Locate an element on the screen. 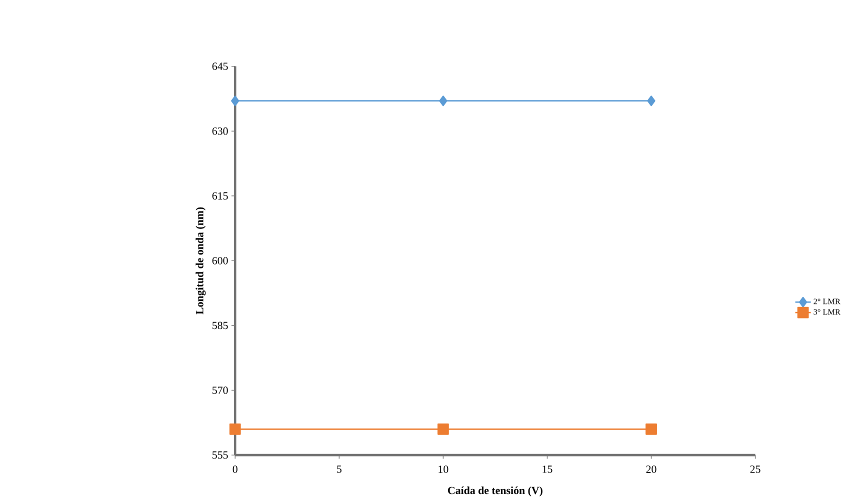 This screenshot has width=845, height=499. y-tick-label: 600 is located at coordinates (220, 260).